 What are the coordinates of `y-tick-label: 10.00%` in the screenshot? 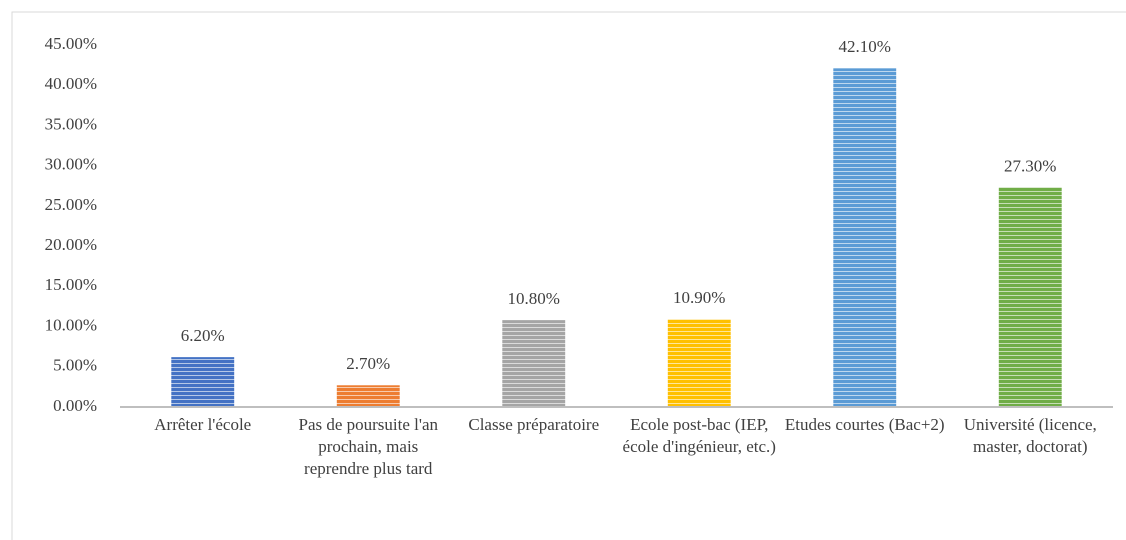 It's located at (71, 324).